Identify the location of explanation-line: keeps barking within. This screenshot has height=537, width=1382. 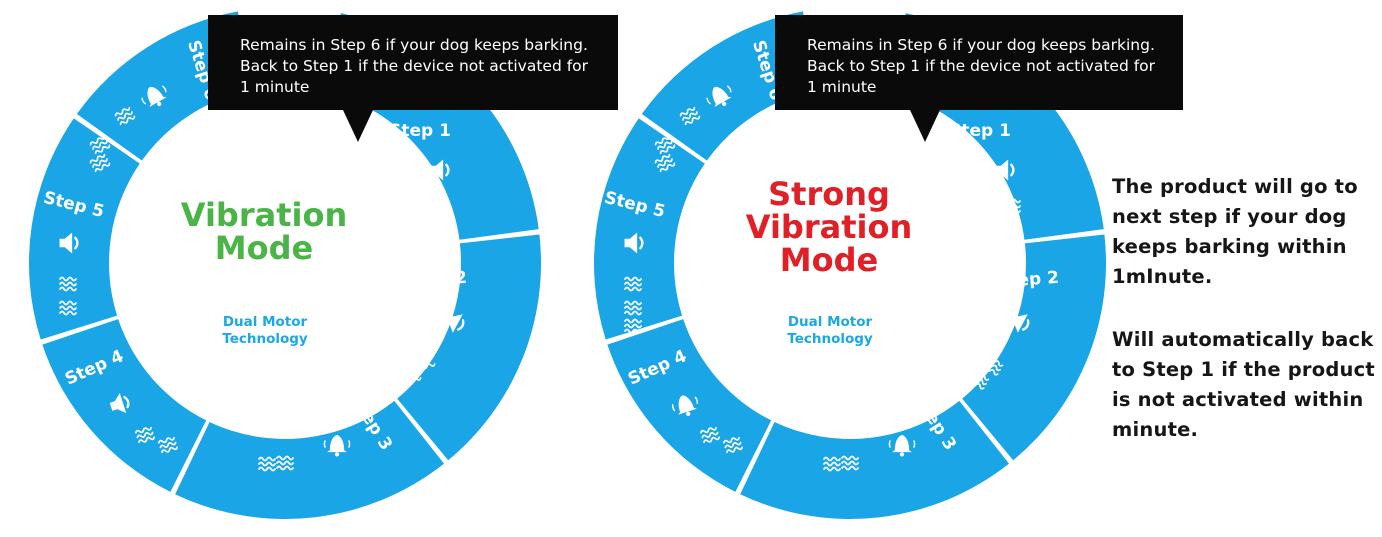
(1229, 246).